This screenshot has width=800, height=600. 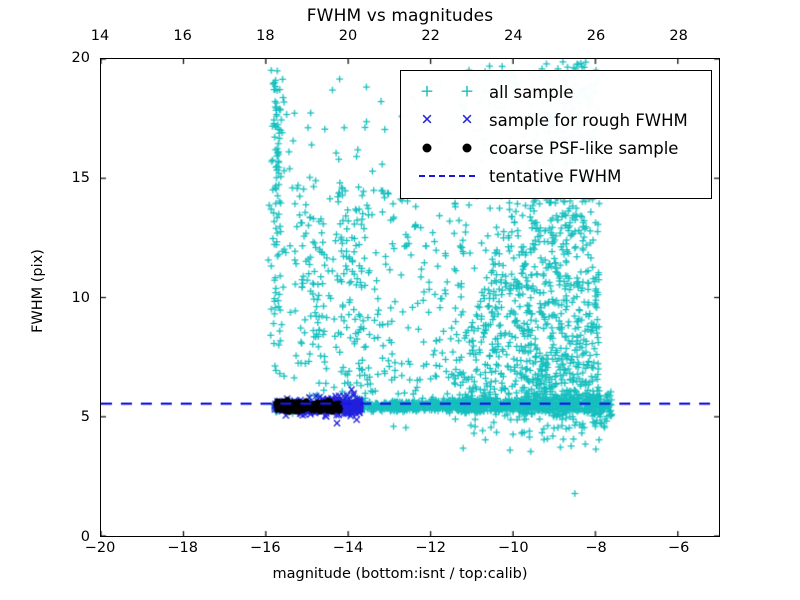 What do you see at coordinates (182, 548) in the screenshot?
I see `x-tick-bottom: −18` at bounding box center [182, 548].